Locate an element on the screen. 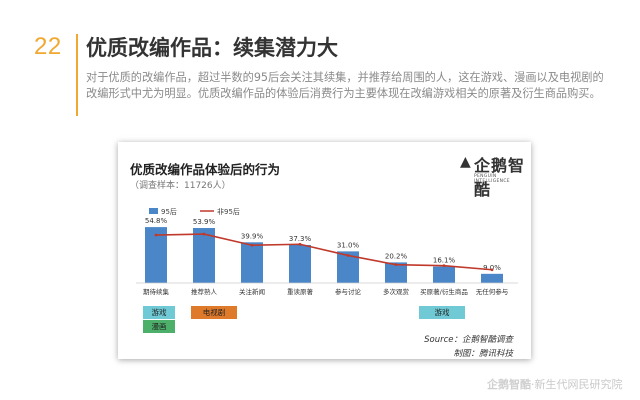 This screenshot has width=640, height=400. data-label: 54.8% is located at coordinates (156, 221).